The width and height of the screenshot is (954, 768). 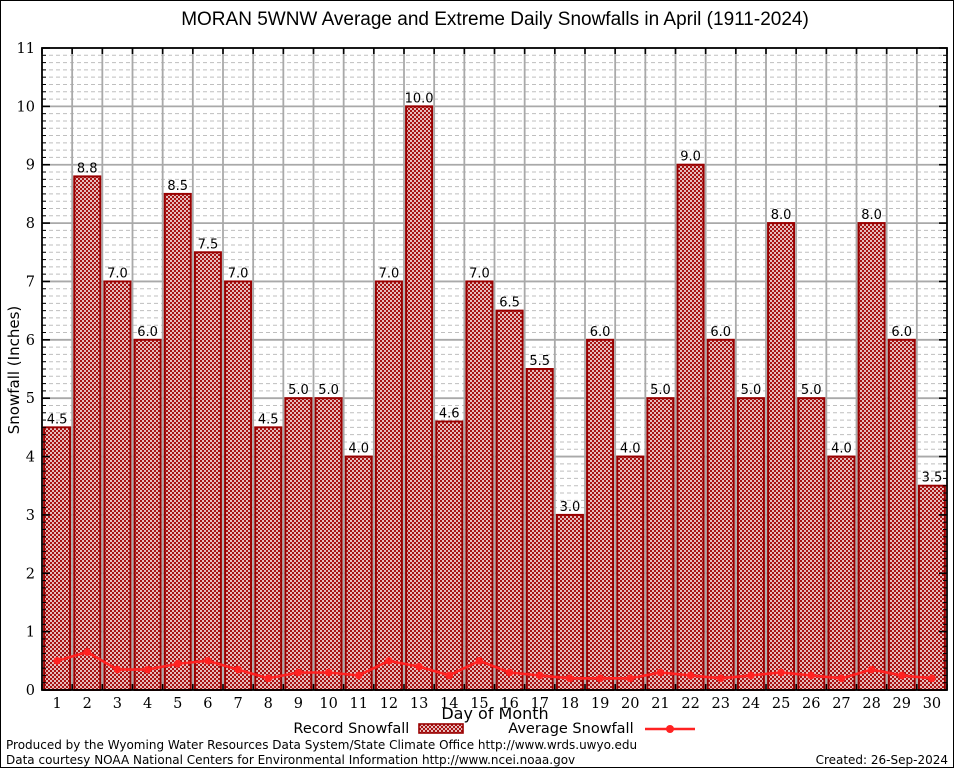 What do you see at coordinates (389, 273) in the screenshot?
I see `value-label-day-12: 7.0` at bounding box center [389, 273].